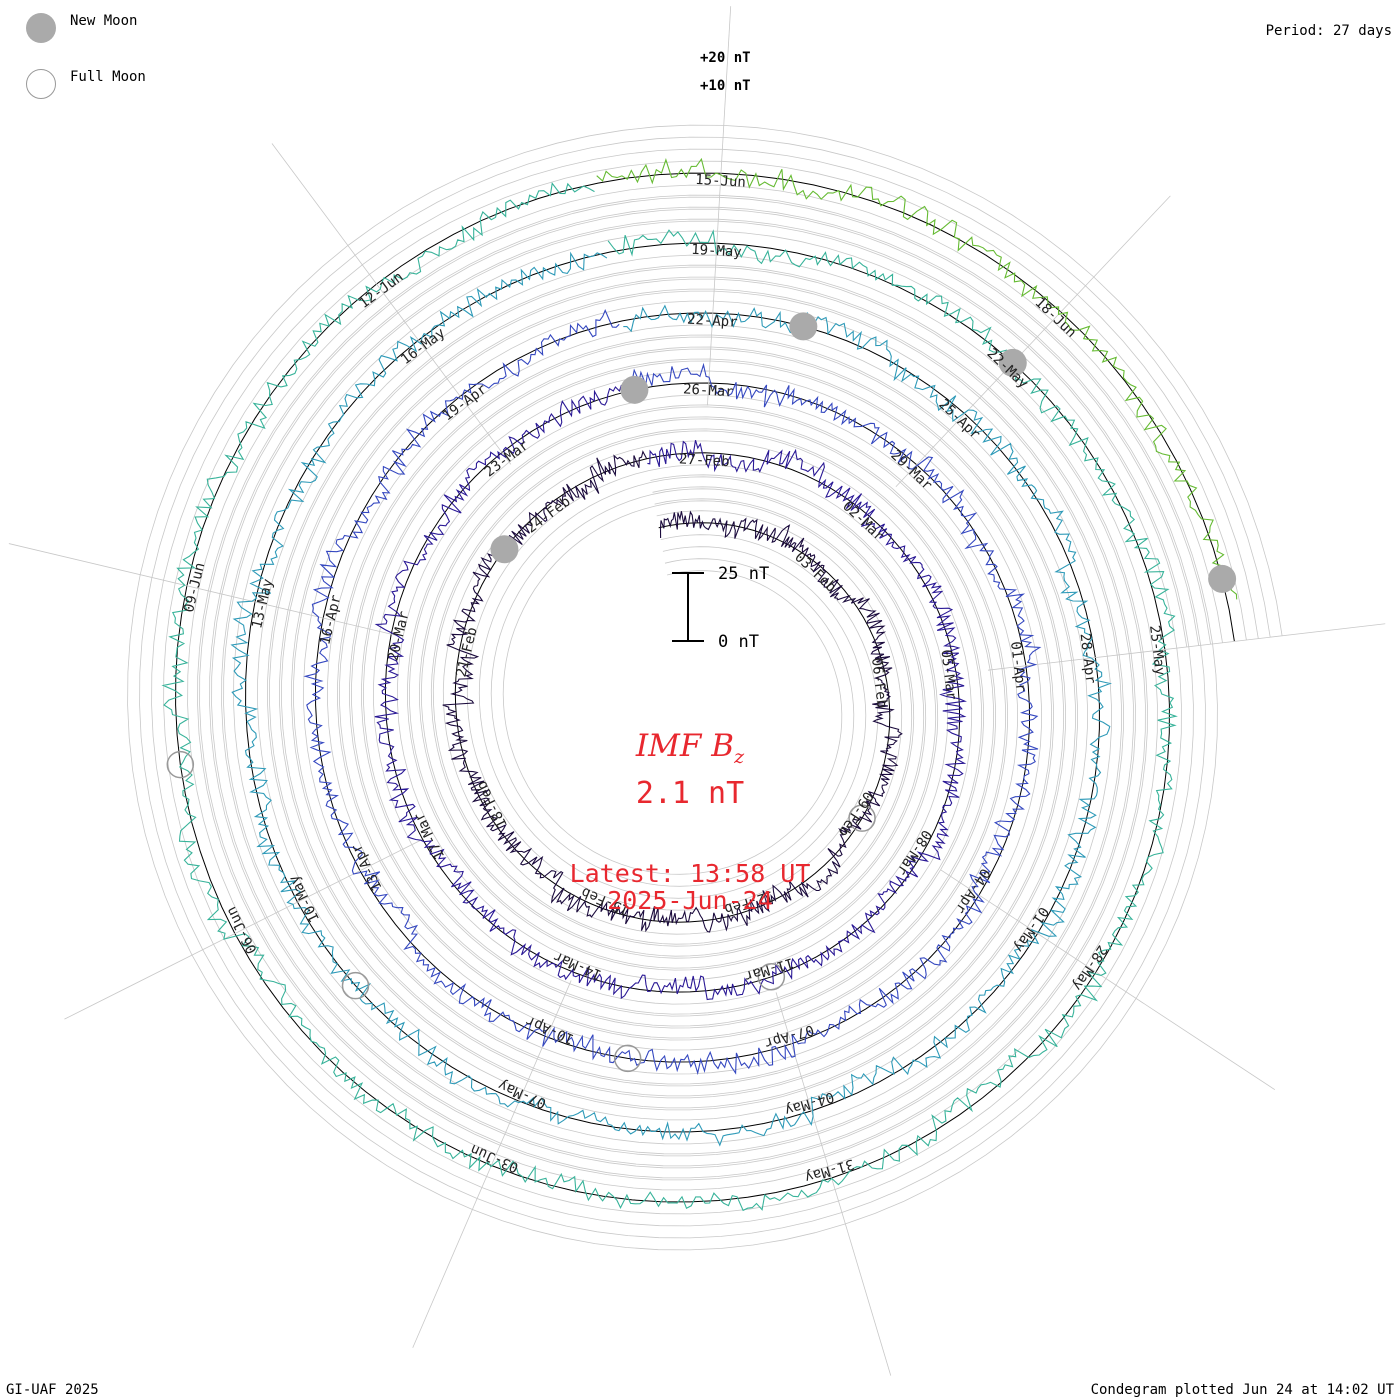 The height and width of the screenshot is (1400, 1400). I want to click on latest-time-line: Latest: 13:58 UT, so click(690, 873).